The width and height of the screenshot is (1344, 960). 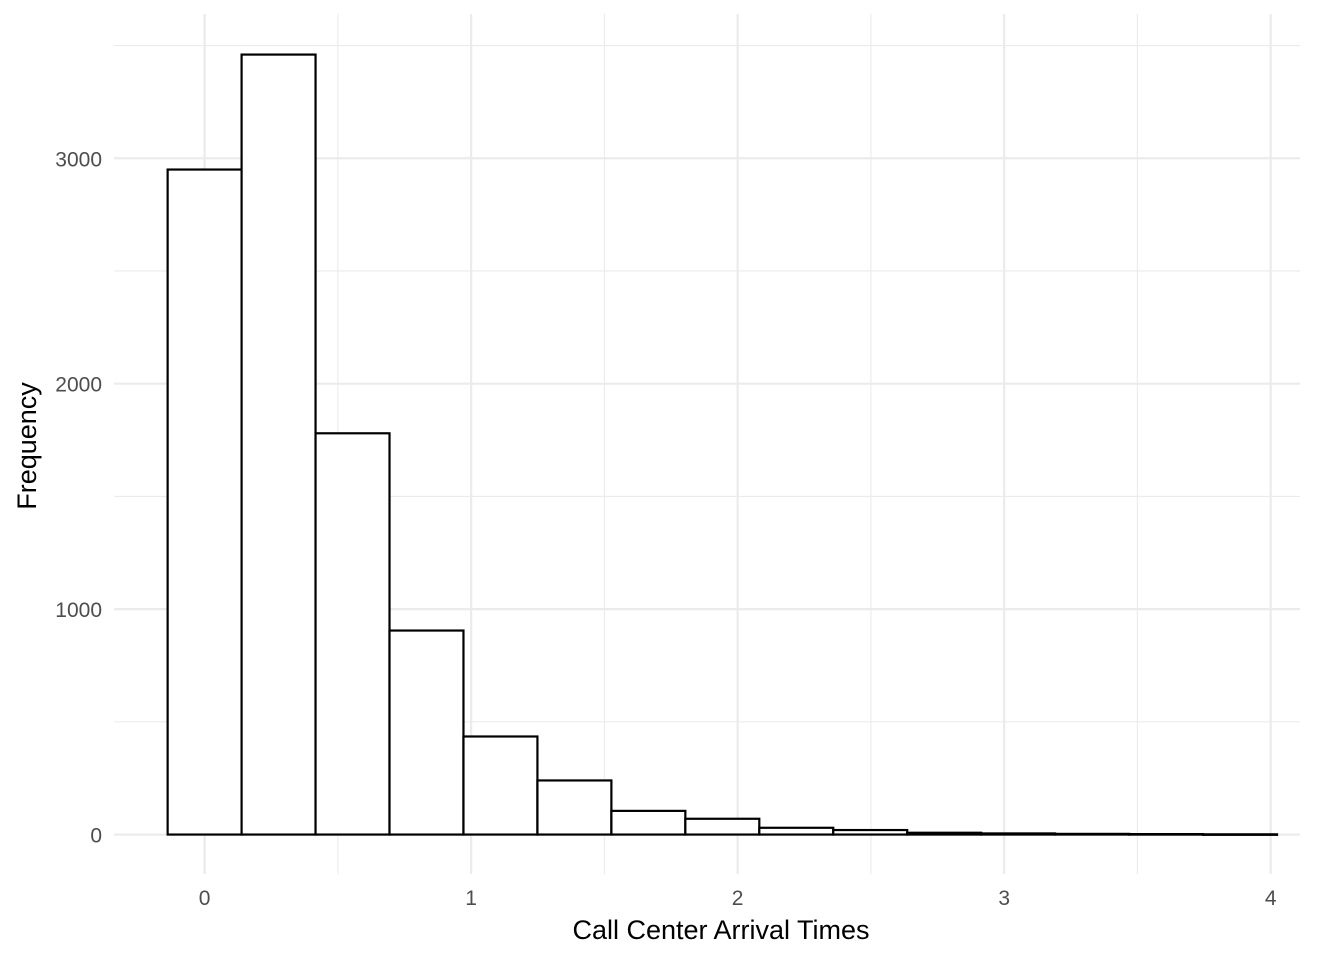 I want to click on x-tick-label: 2, so click(x=738, y=898).